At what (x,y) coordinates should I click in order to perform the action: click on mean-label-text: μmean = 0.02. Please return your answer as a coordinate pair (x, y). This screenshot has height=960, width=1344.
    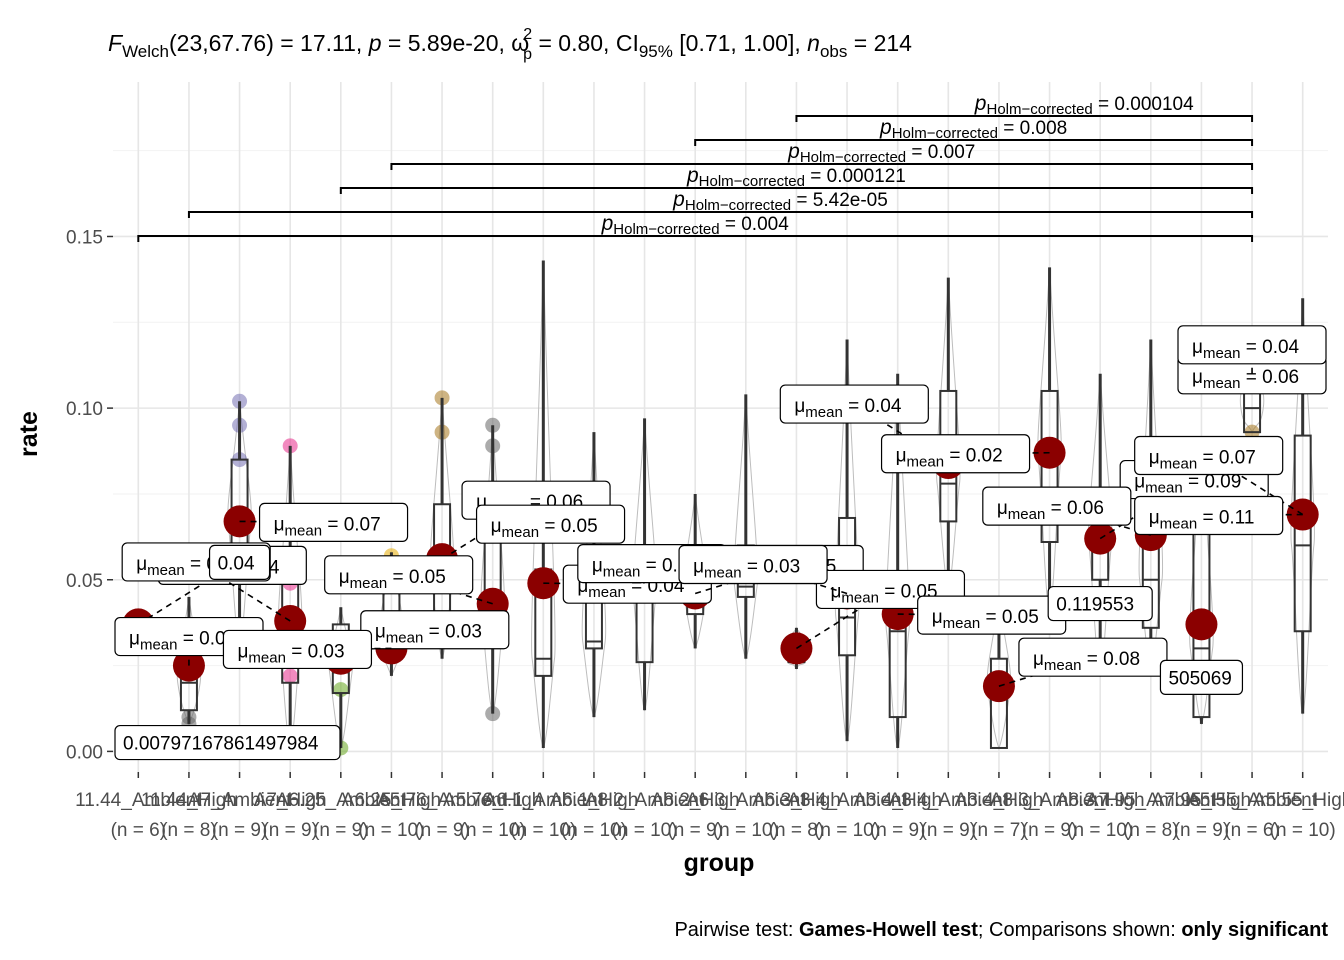
    Looking at the image, I should click on (949, 458).